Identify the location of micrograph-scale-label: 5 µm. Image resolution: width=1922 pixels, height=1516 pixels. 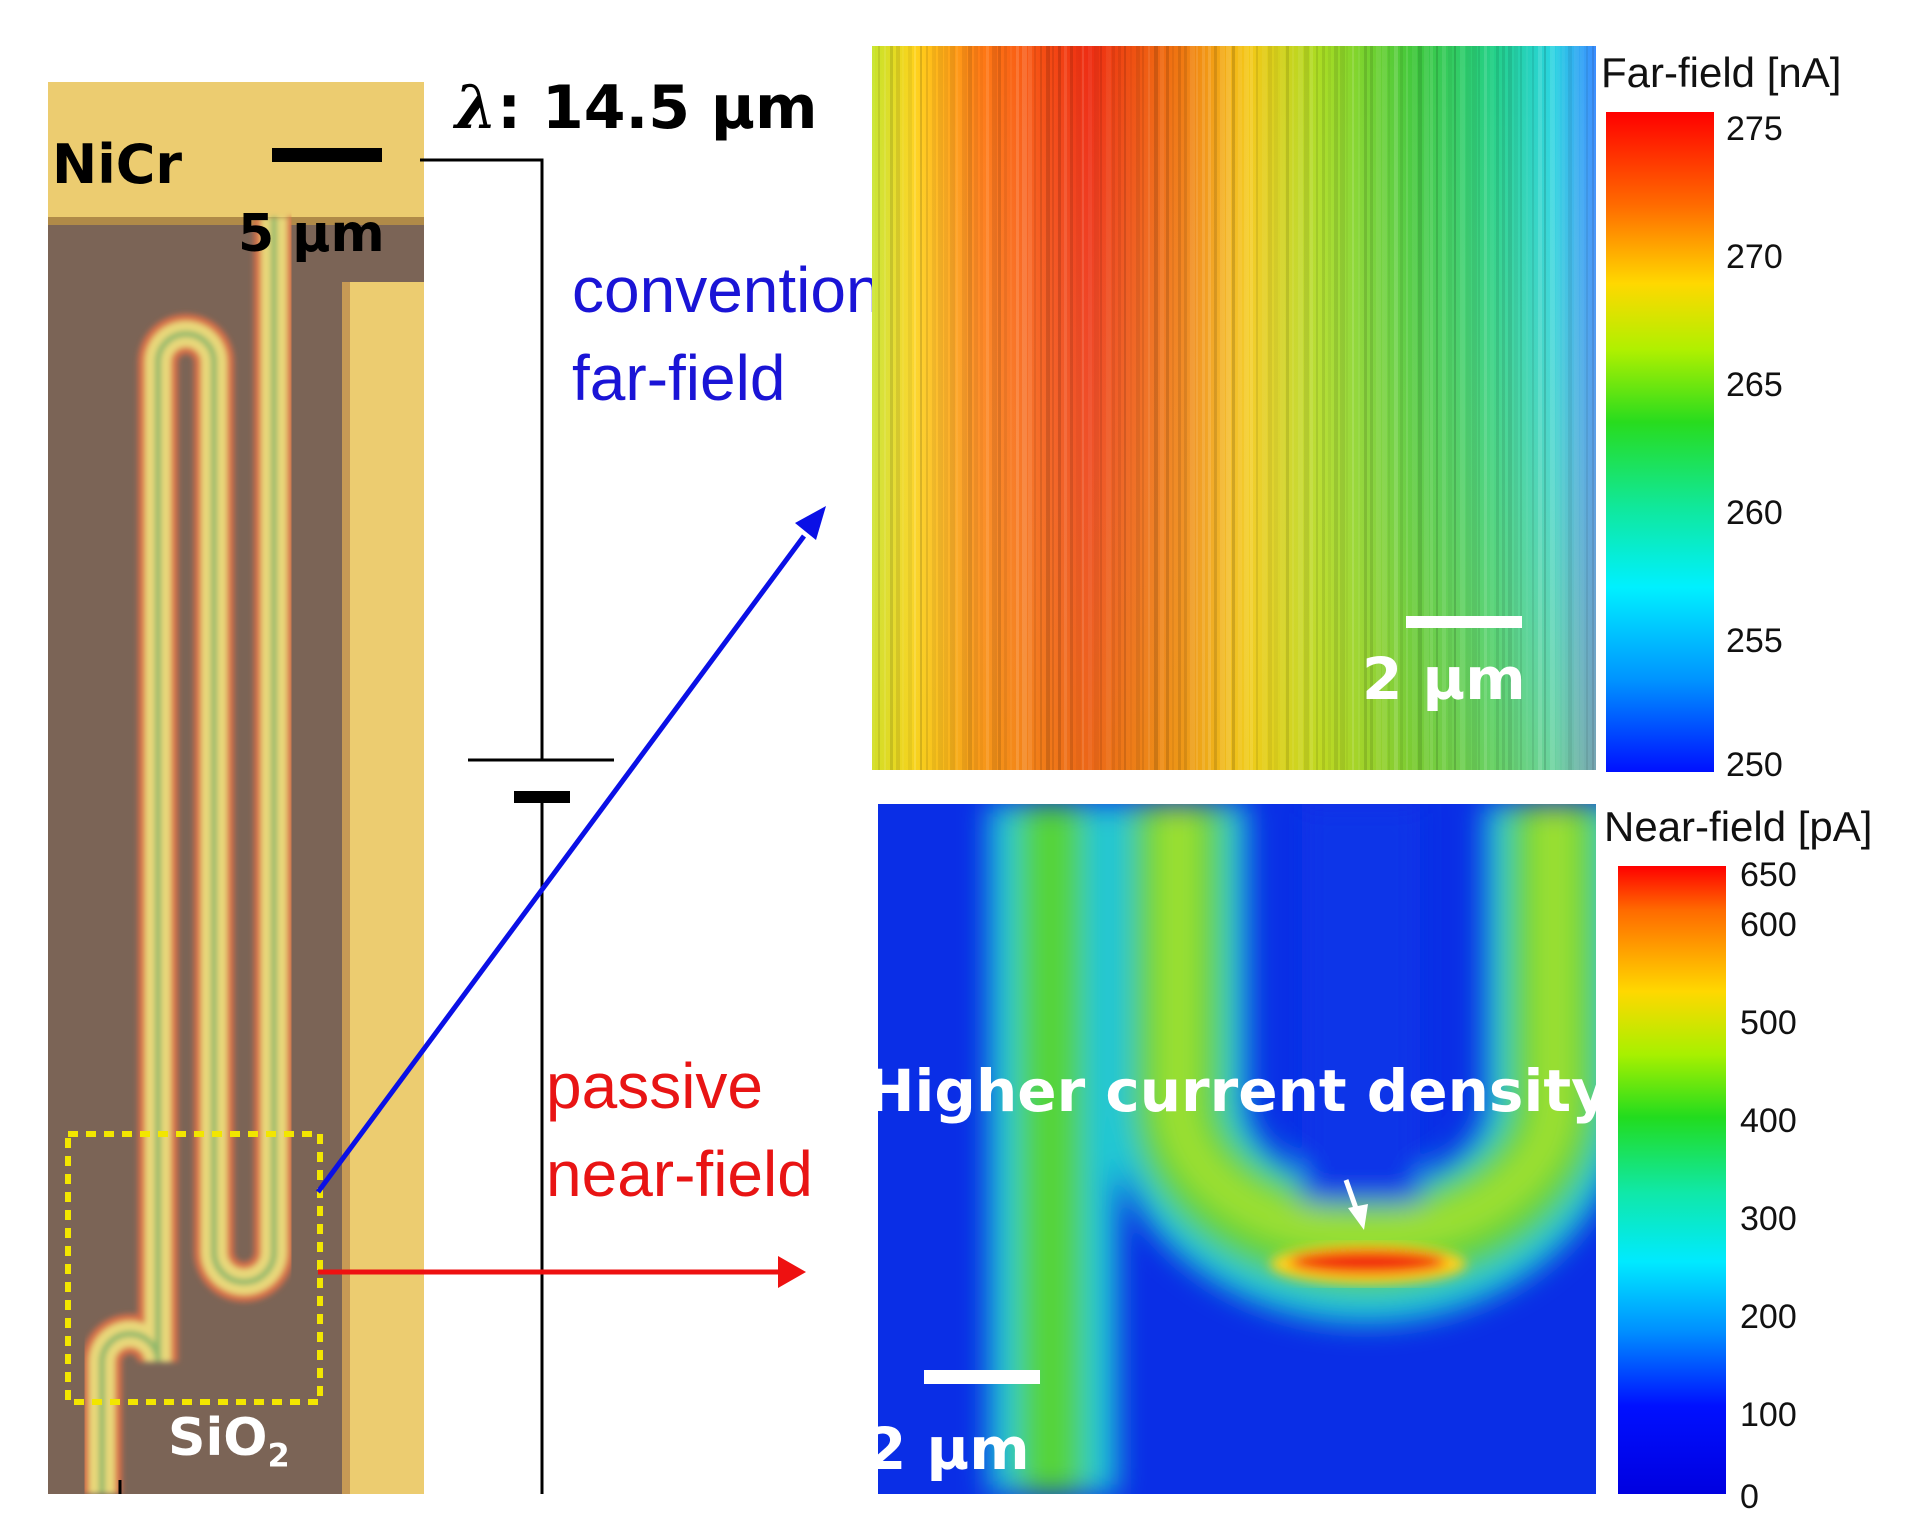
(311, 234).